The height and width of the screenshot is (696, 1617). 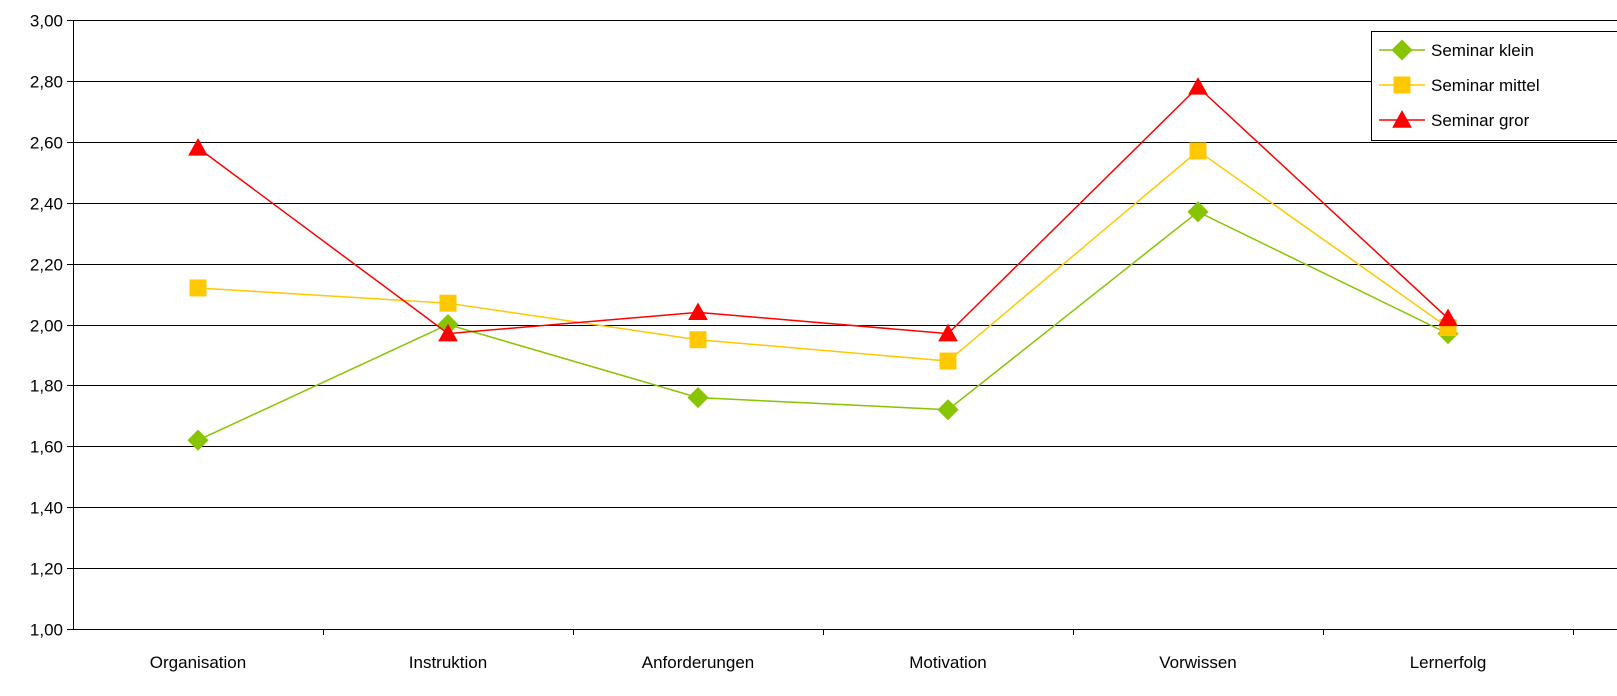 I want to click on legend-label: Seminar mittel, so click(x=1485, y=85).